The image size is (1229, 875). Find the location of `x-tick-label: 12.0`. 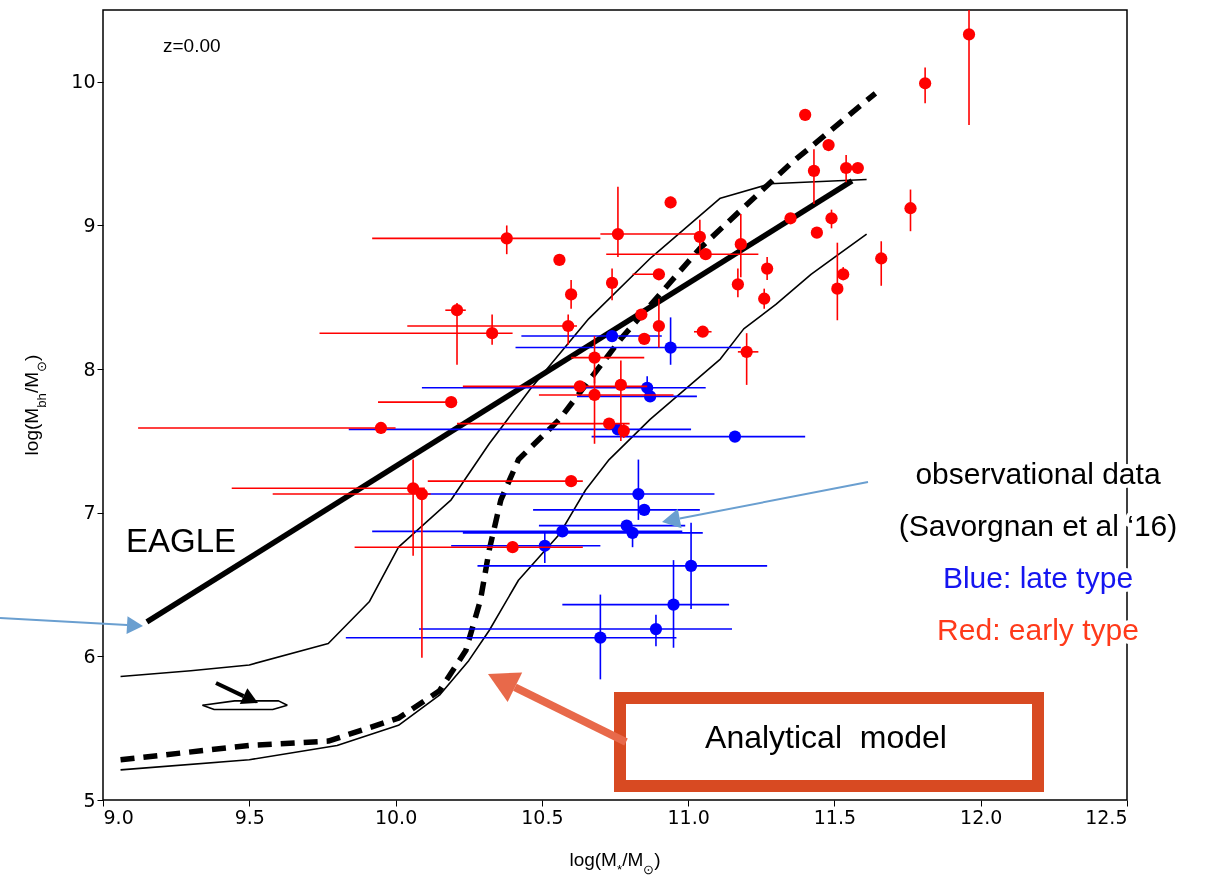

x-tick-label: 12.0 is located at coordinates (981, 816).